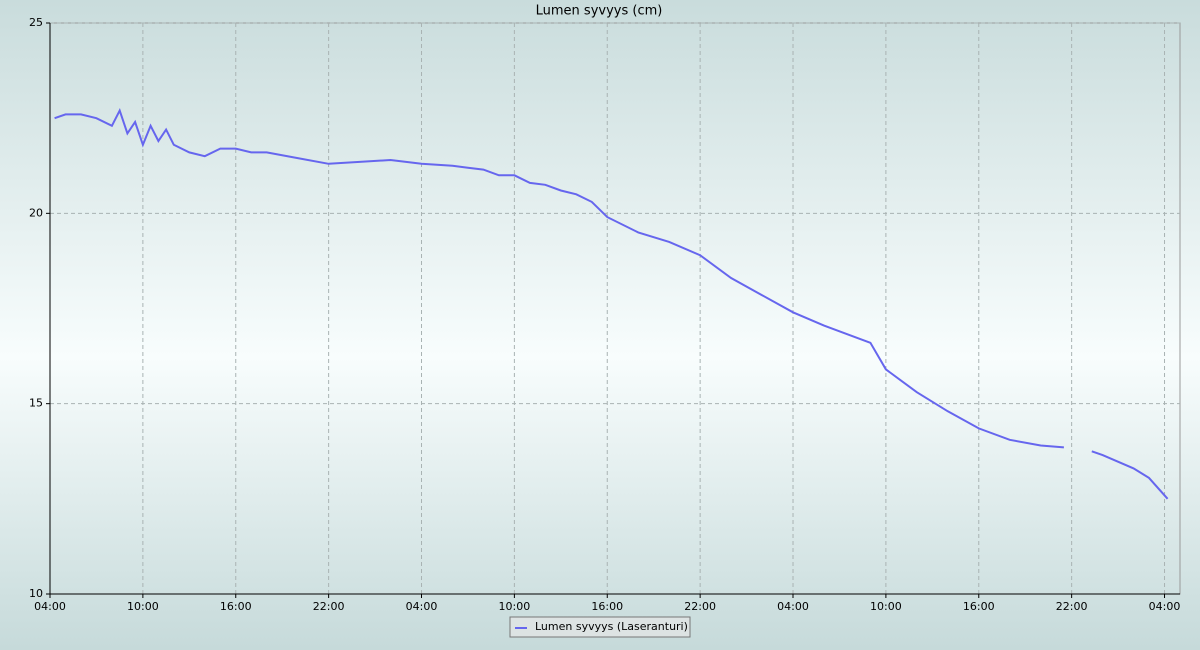 The height and width of the screenshot is (650, 1200). Describe the element at coordinates (599, 11) in the screenshot. I see `chart-title: Lumen syvyys (cm)` at that location.